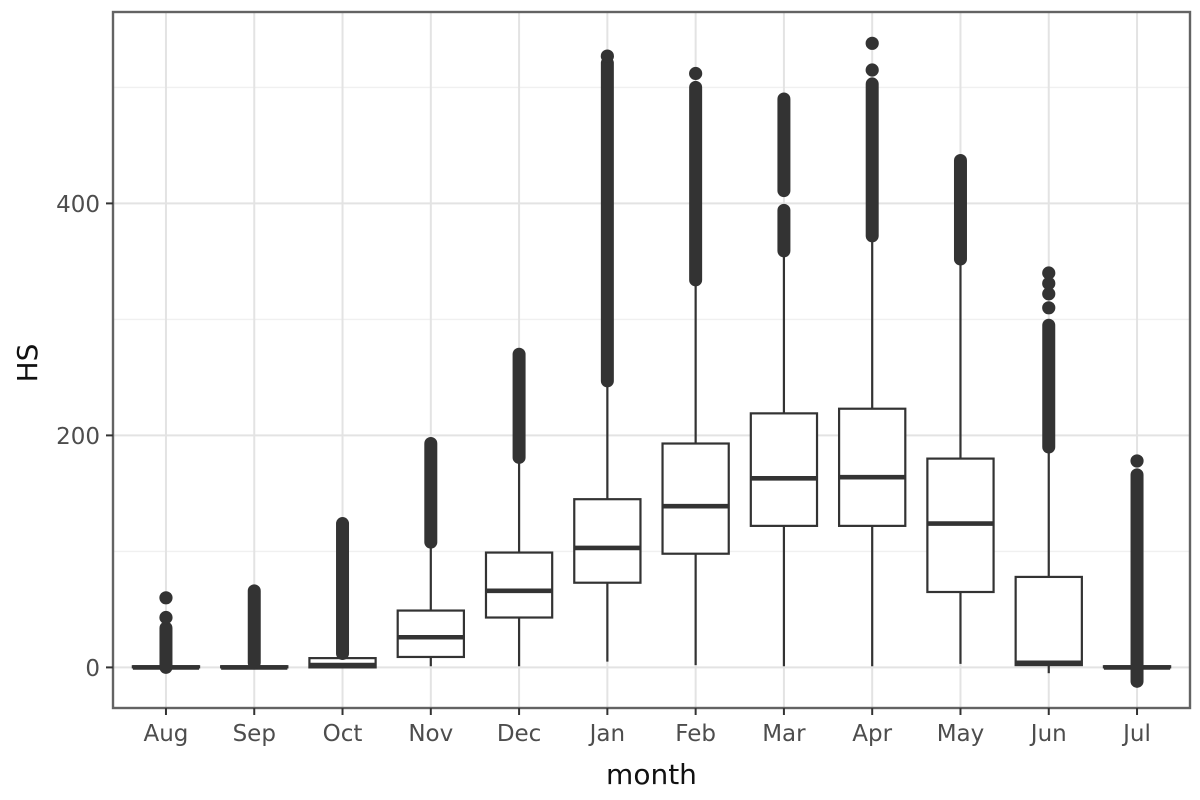 The width and height of the screenshot is (1200, 800). I want to click on box-Jan-outlier-dot, so click(607, 56).